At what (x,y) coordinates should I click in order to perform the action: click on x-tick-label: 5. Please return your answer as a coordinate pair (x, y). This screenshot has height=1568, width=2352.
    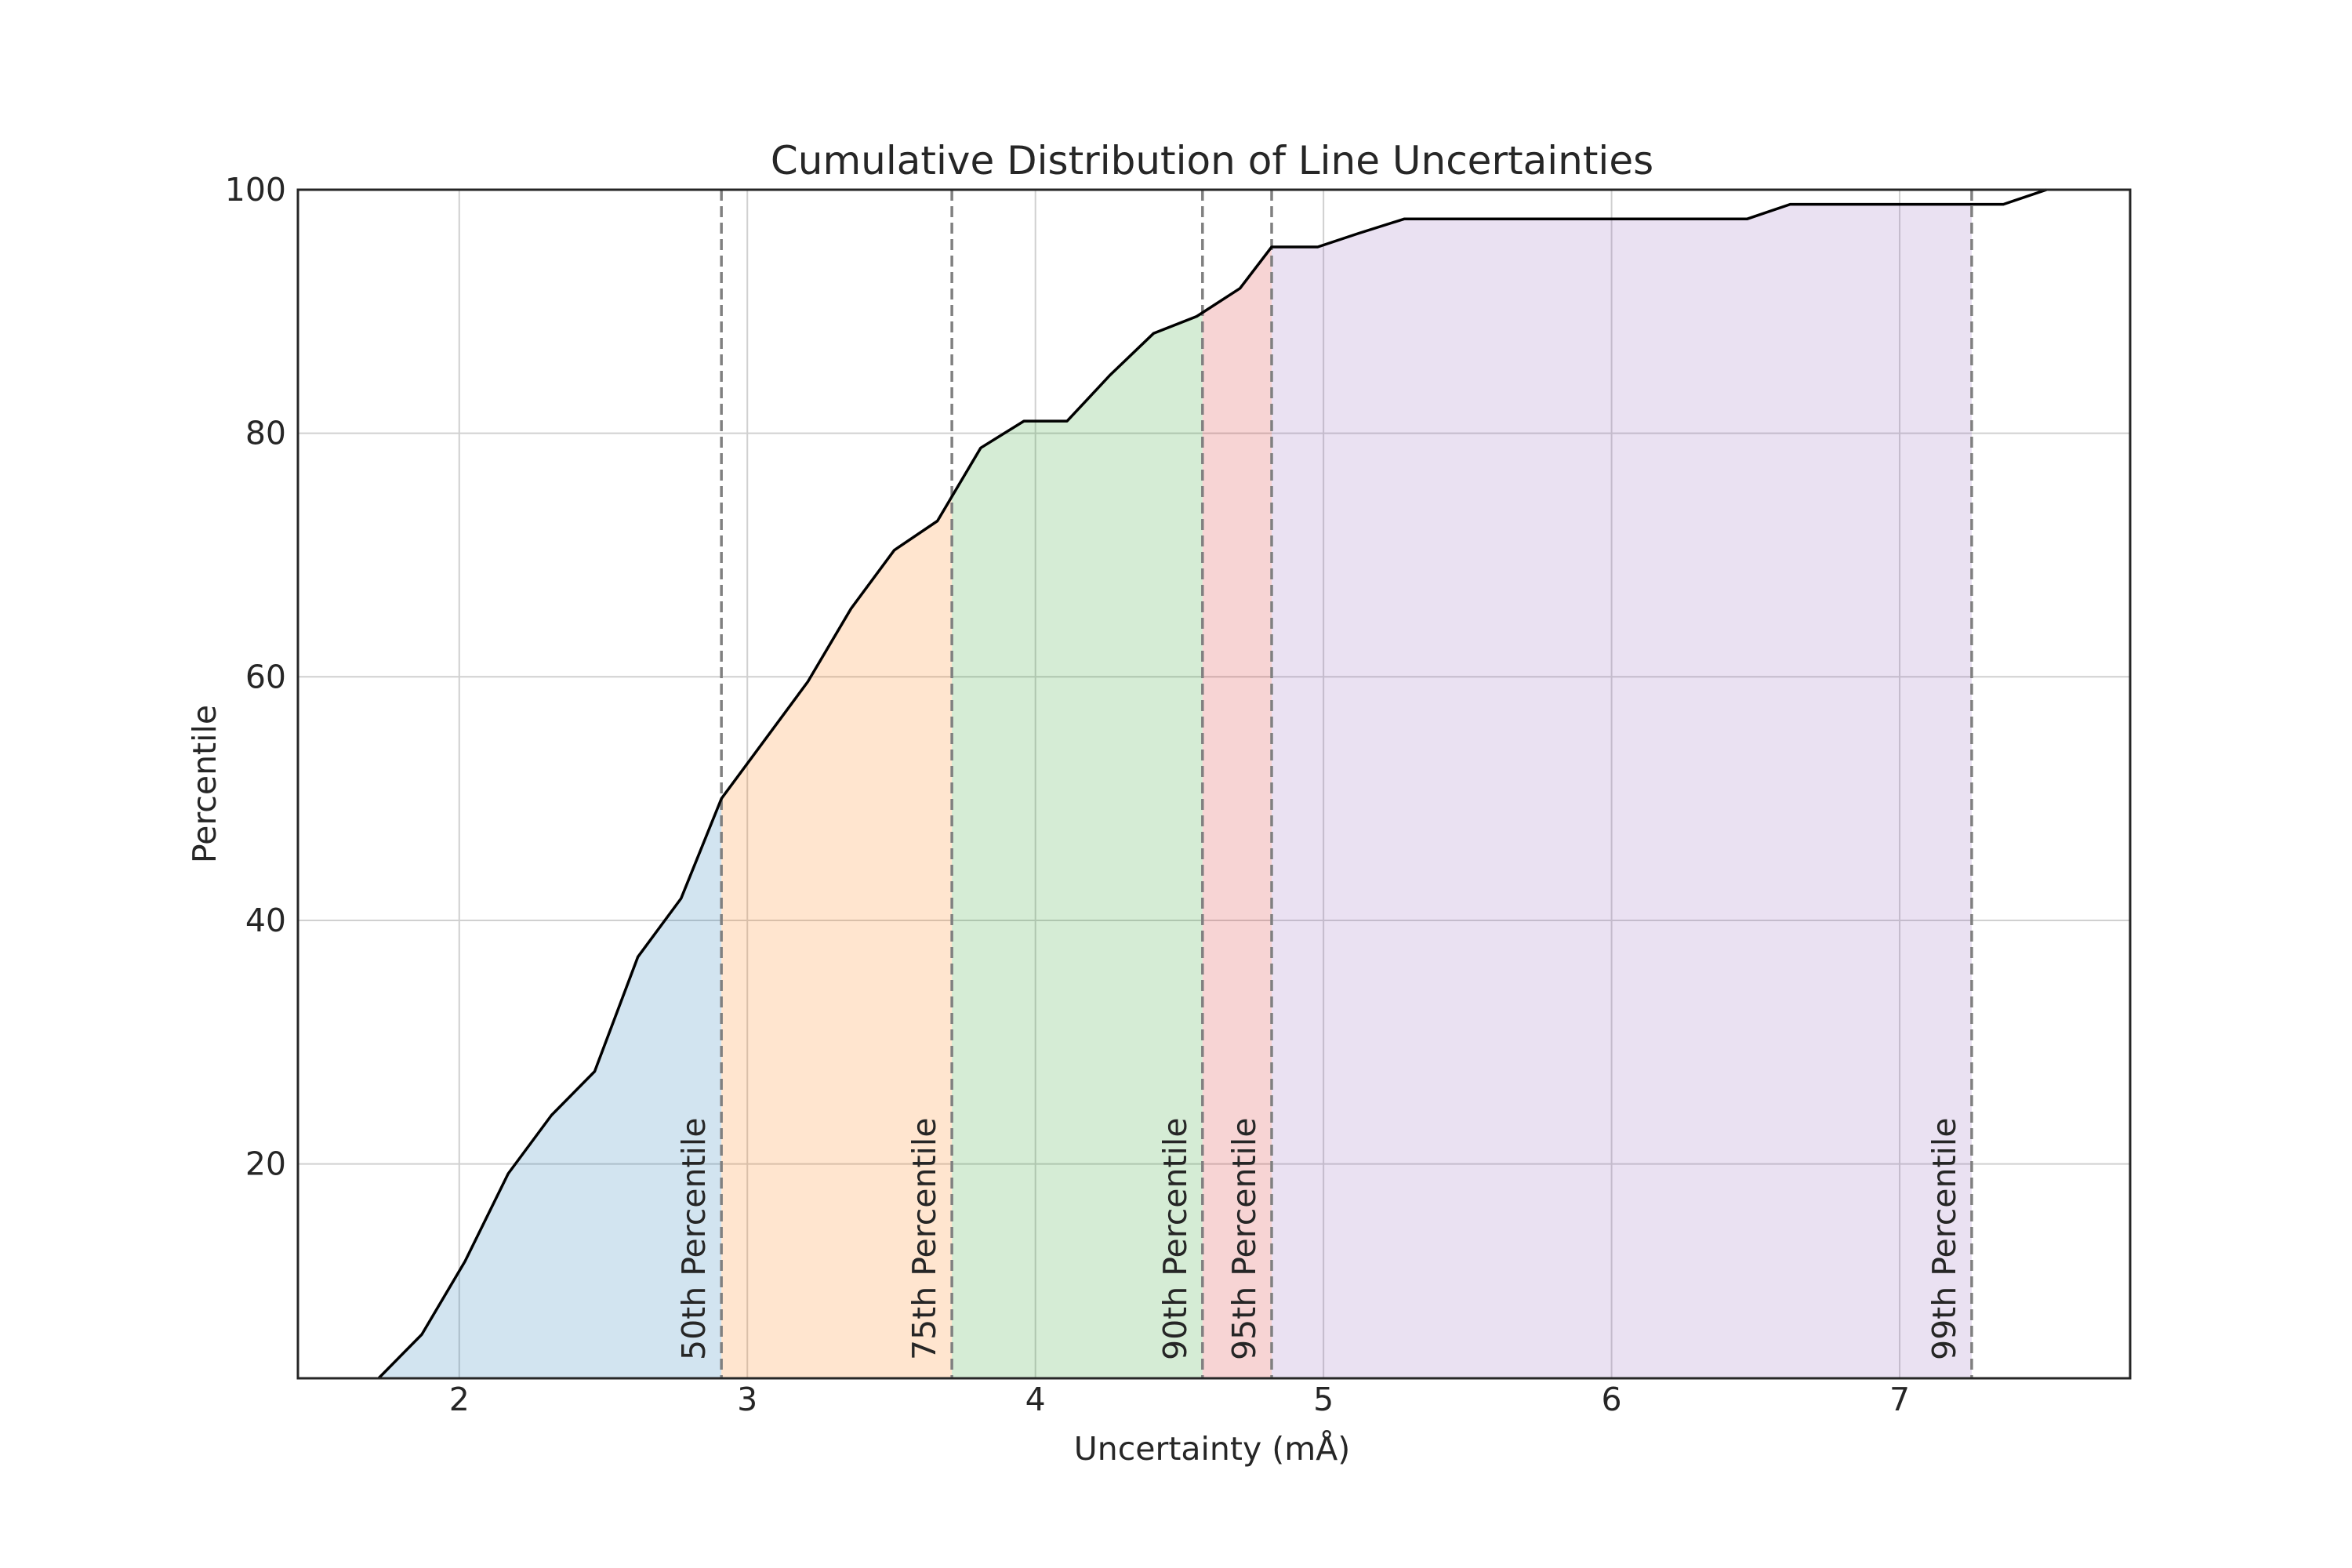
    Looking at the image, I should click on (1323, 1399).